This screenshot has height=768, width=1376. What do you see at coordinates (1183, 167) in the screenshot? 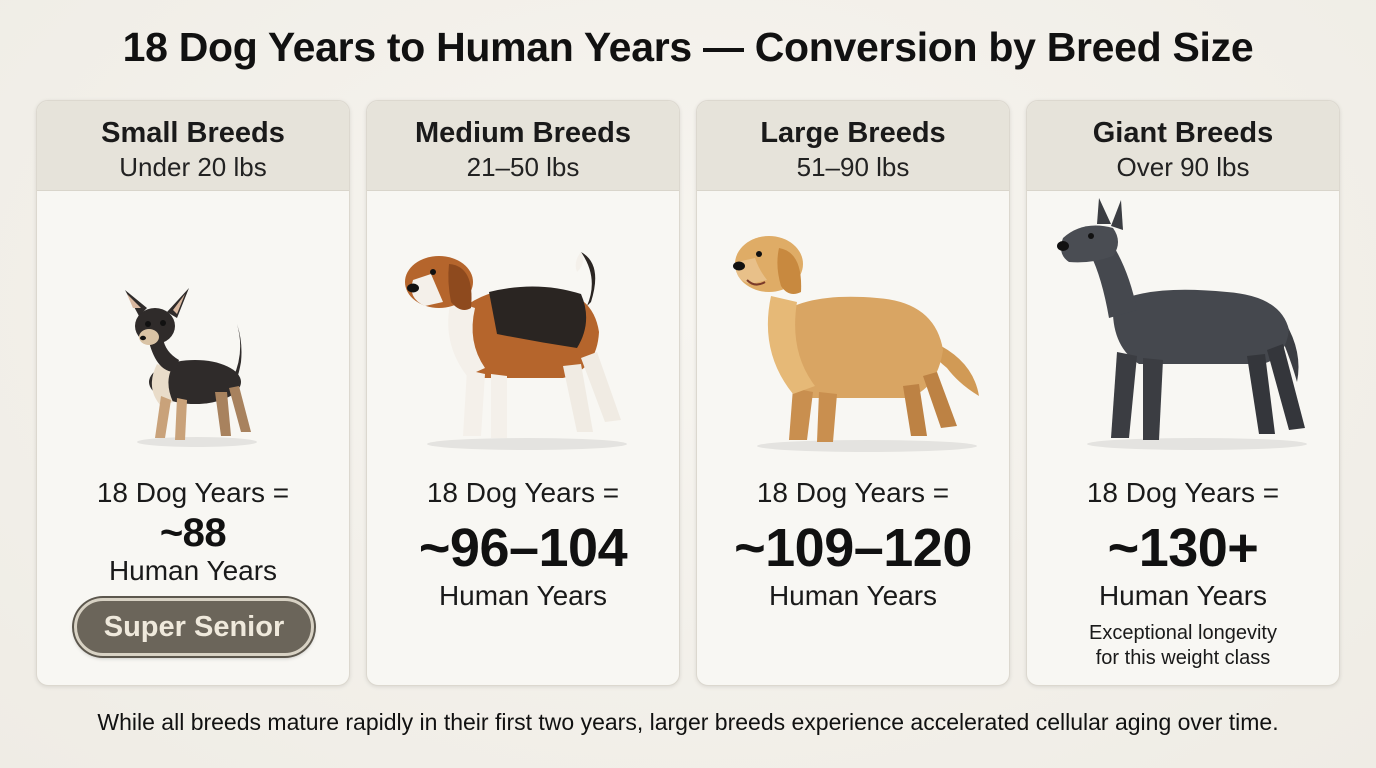
I see `weight-range: Over 90 lbs` at bounding box center [1183, 167].